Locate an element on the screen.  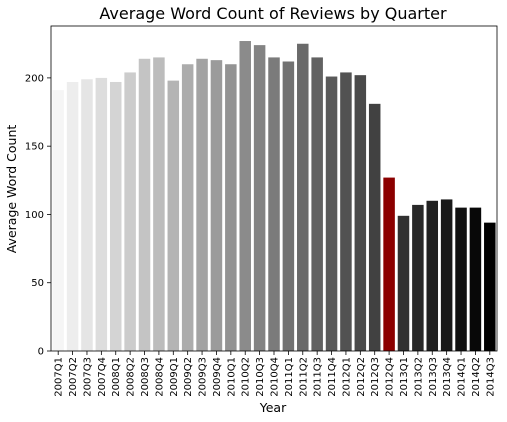
bar-2008Q2 is located at coordinates (130, 212).